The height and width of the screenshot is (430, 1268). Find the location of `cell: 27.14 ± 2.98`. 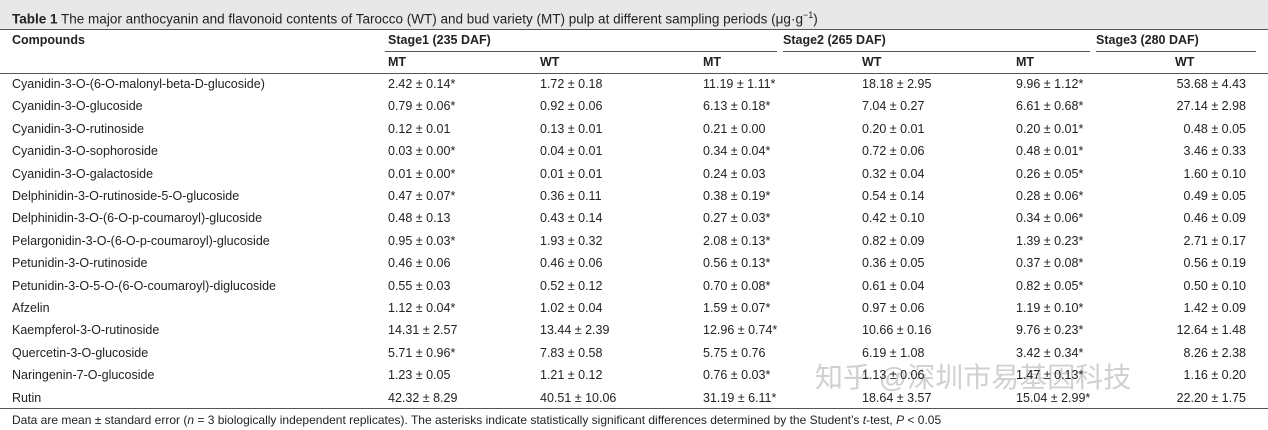

cell: 27.14 ± 2.98 is located at coordinates (1211, 106).